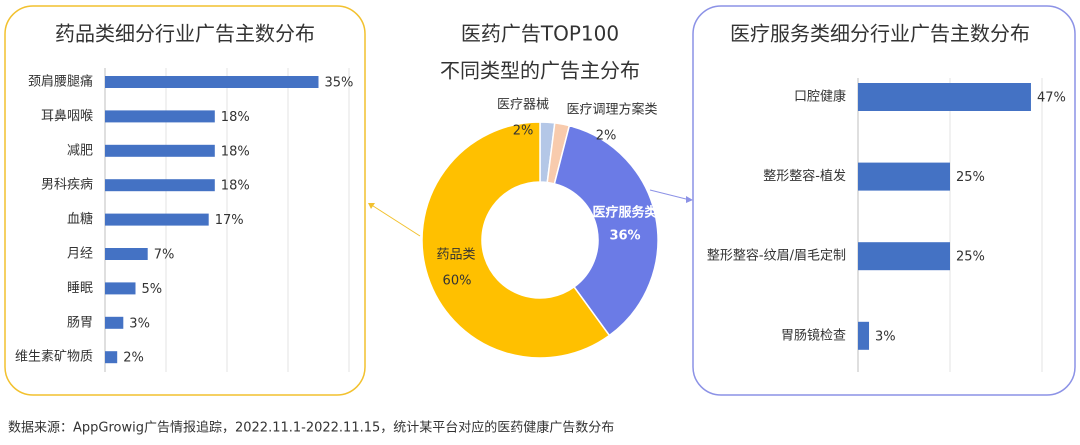  What do you see at coordinates (523, 105) in the screenshot?
I see `slice-label: 医疗器械` at bounding box center [523, 105].